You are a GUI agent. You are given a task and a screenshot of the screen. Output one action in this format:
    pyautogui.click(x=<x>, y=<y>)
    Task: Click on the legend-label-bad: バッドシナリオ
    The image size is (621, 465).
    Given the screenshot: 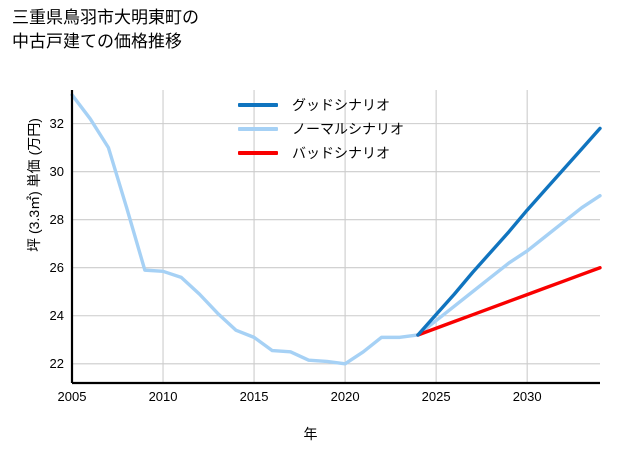 What is the action you would take?
    pyautogui.click(x=341, y=153)
    